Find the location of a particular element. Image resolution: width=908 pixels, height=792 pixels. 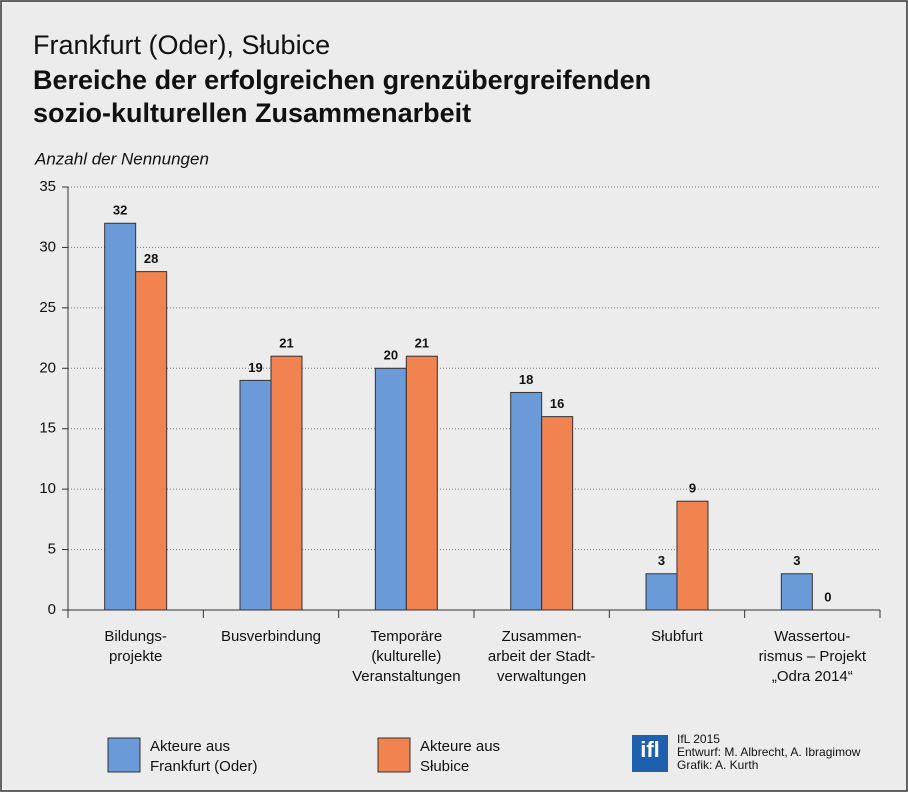

x-tick-label: projekte is located at coordinates (135, 656).